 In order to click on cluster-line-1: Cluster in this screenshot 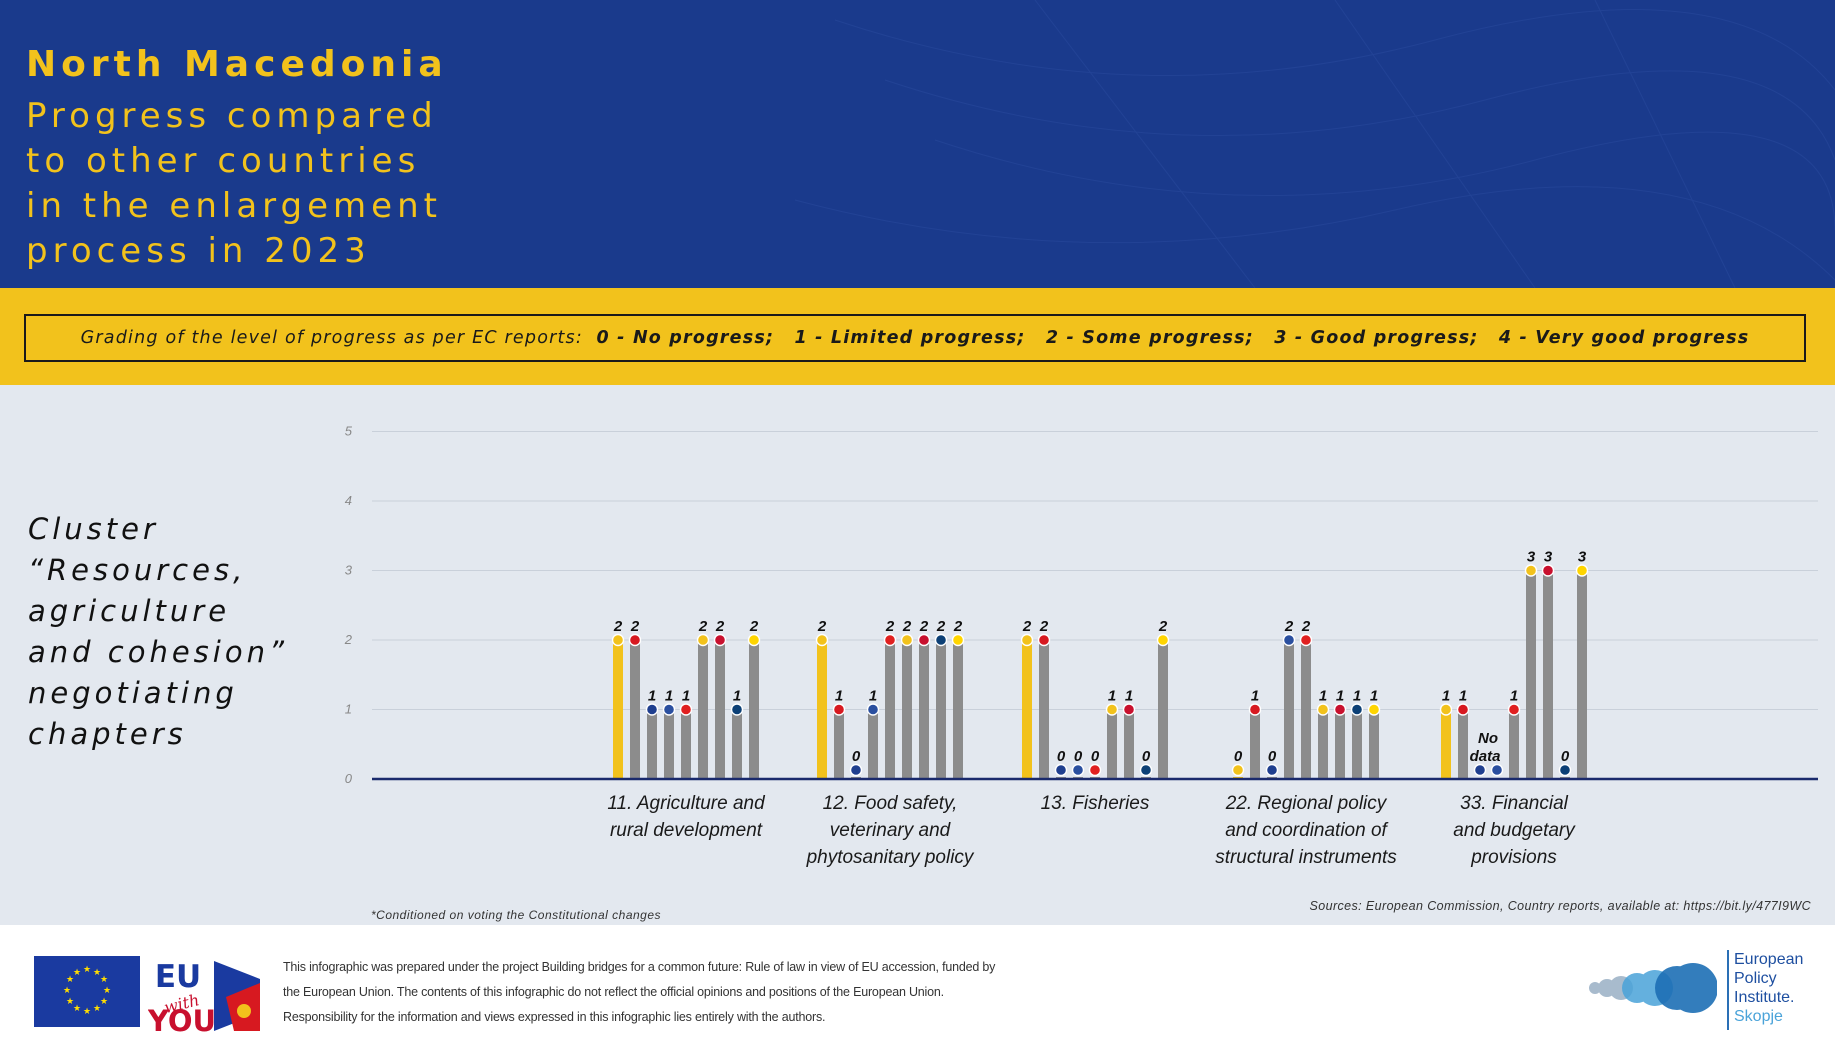, I will do `click(93, 529)`.